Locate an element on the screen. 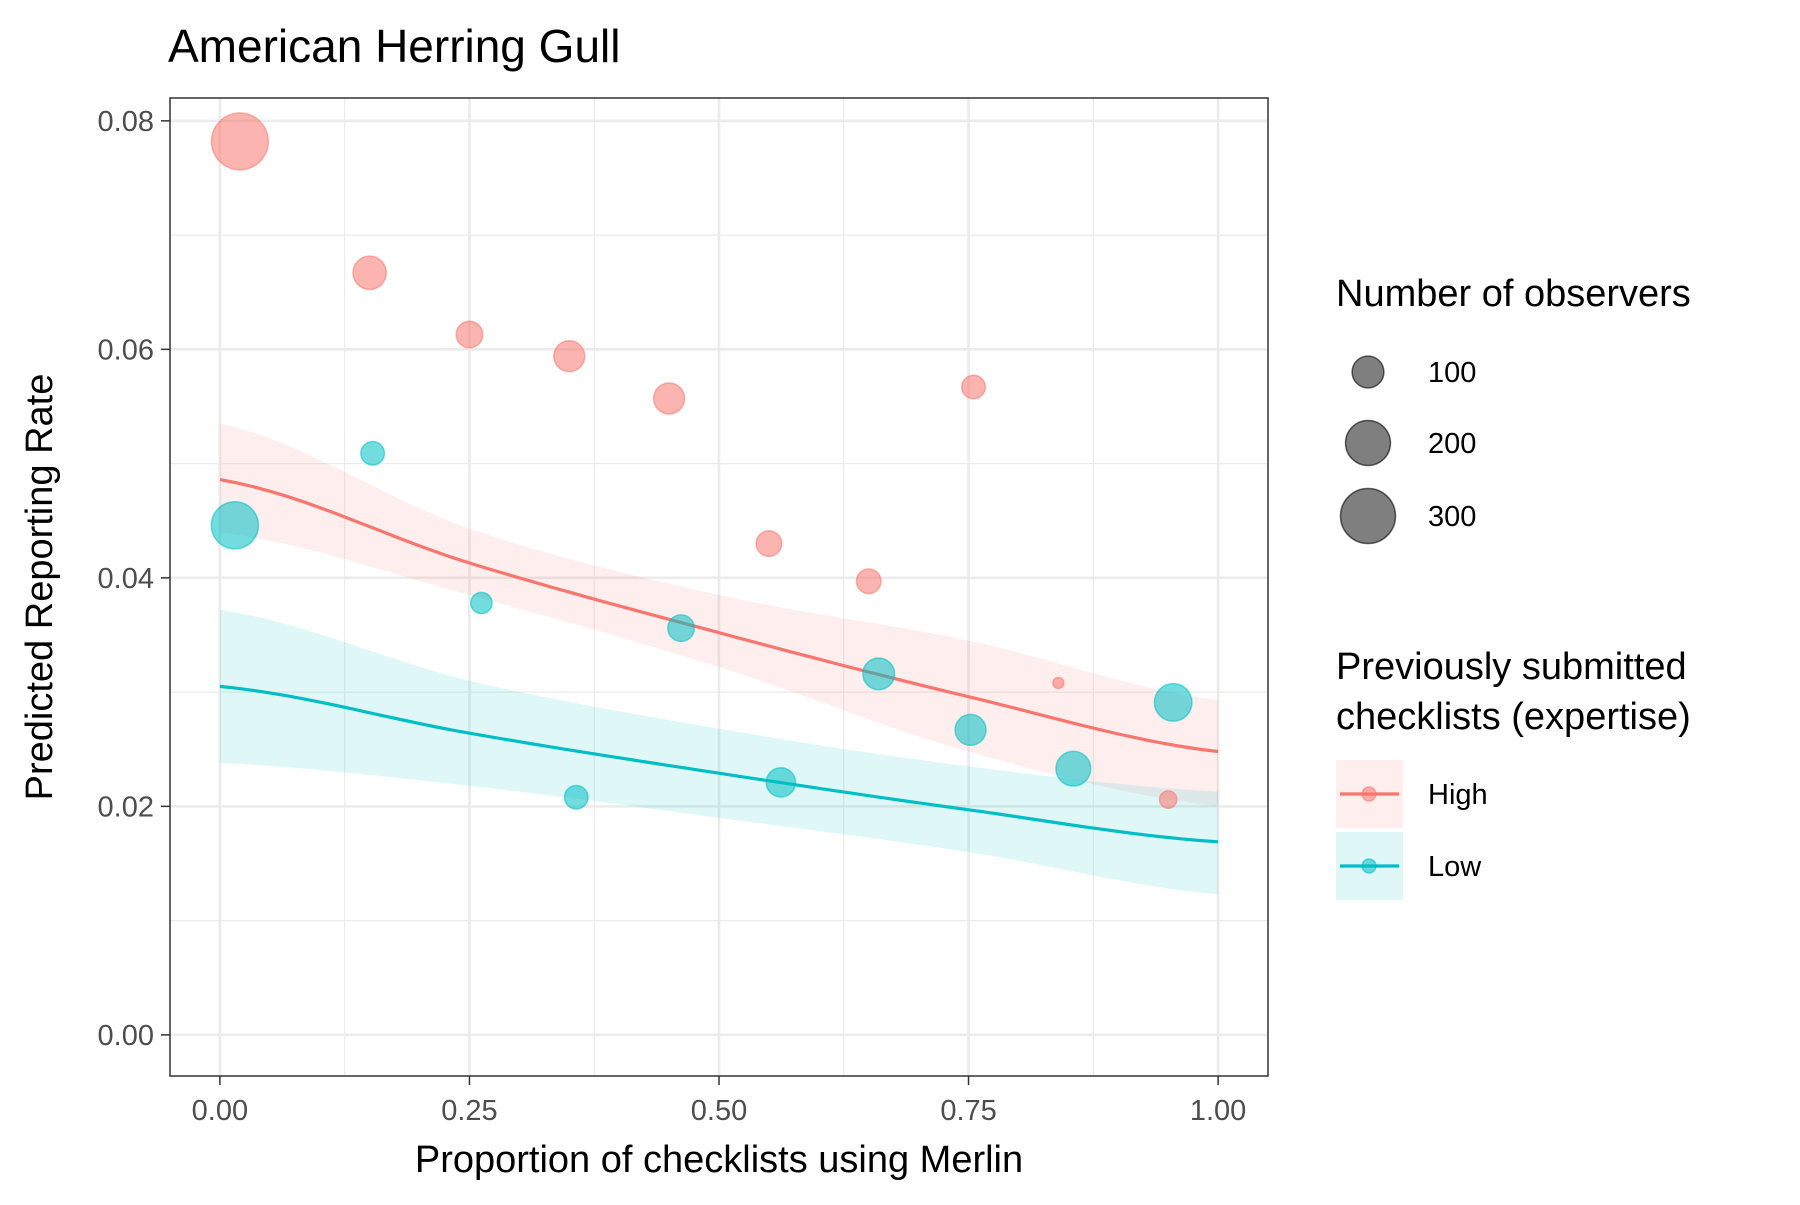  size-legend: Number of observers 100 200 300 is located at coordinates (1513, 409).